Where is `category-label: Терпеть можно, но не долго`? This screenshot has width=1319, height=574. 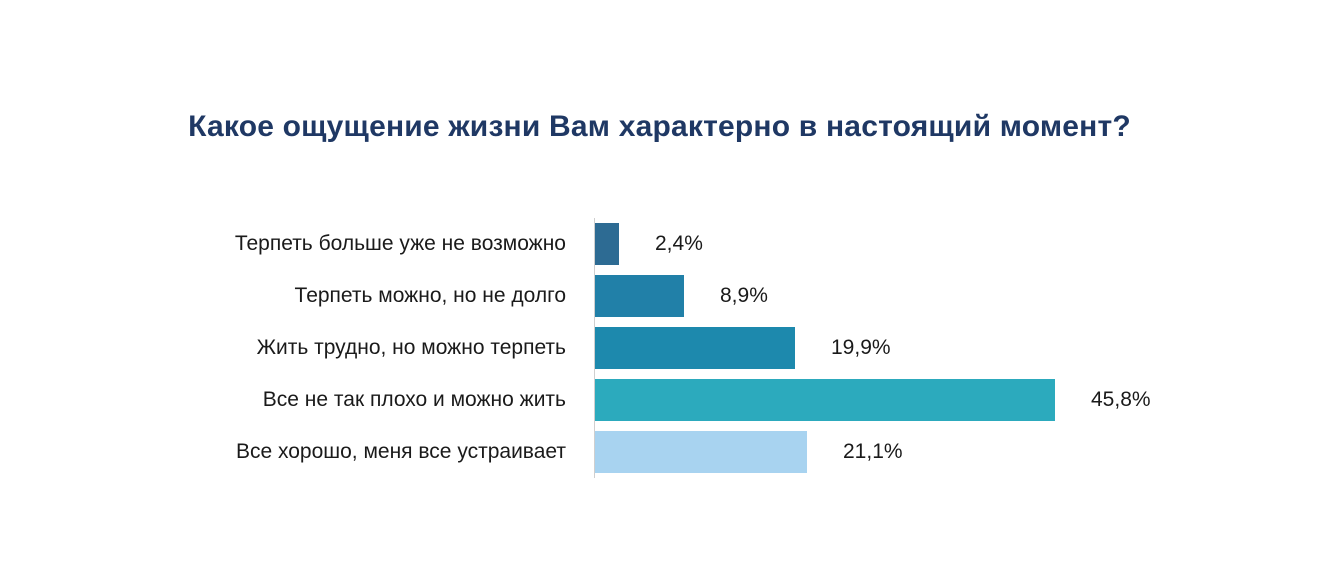 category-label: Терпеть можно, но не долго is located at coordinates (430, 295).